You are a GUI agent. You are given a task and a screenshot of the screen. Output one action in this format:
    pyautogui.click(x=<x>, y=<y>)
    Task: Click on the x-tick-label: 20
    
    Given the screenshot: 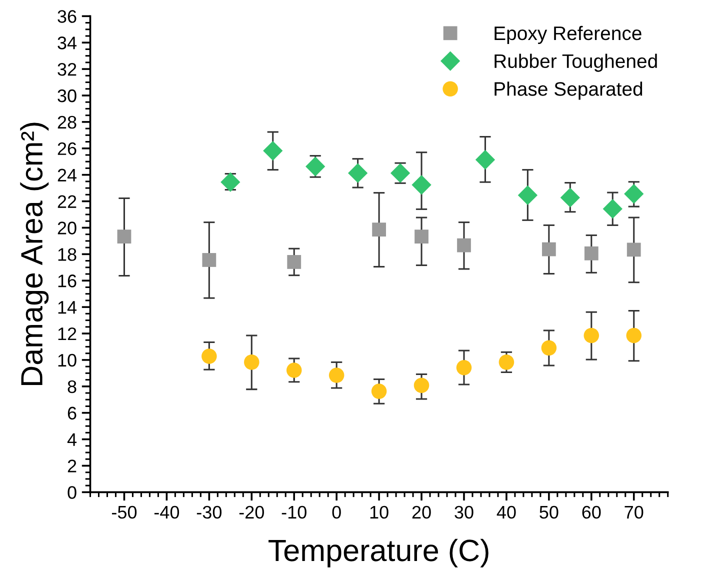 What is the action you would take?
    pyautogui.click(x=421, y=512)
    